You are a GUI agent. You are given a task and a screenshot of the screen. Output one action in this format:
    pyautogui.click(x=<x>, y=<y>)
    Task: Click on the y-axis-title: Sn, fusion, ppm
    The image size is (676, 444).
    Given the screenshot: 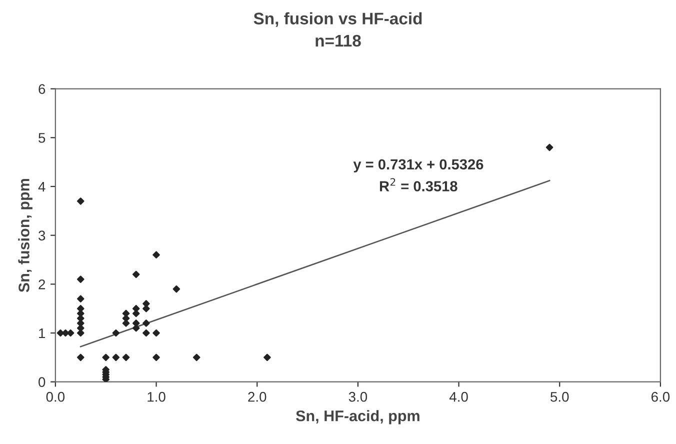 What is the action you would take?
    pyautogui.click(x=25, y=235)
    